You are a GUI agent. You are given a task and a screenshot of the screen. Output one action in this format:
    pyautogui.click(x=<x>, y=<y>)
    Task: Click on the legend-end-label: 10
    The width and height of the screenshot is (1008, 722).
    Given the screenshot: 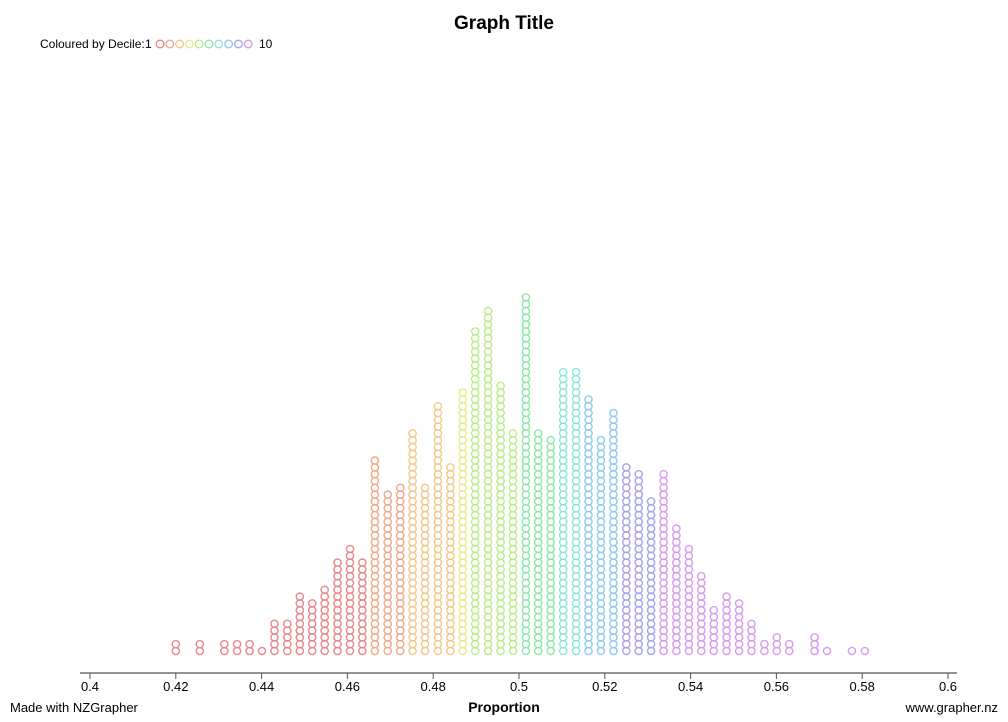 What is the action you would take?
    pyautogui.click(x=266, y=44)
    